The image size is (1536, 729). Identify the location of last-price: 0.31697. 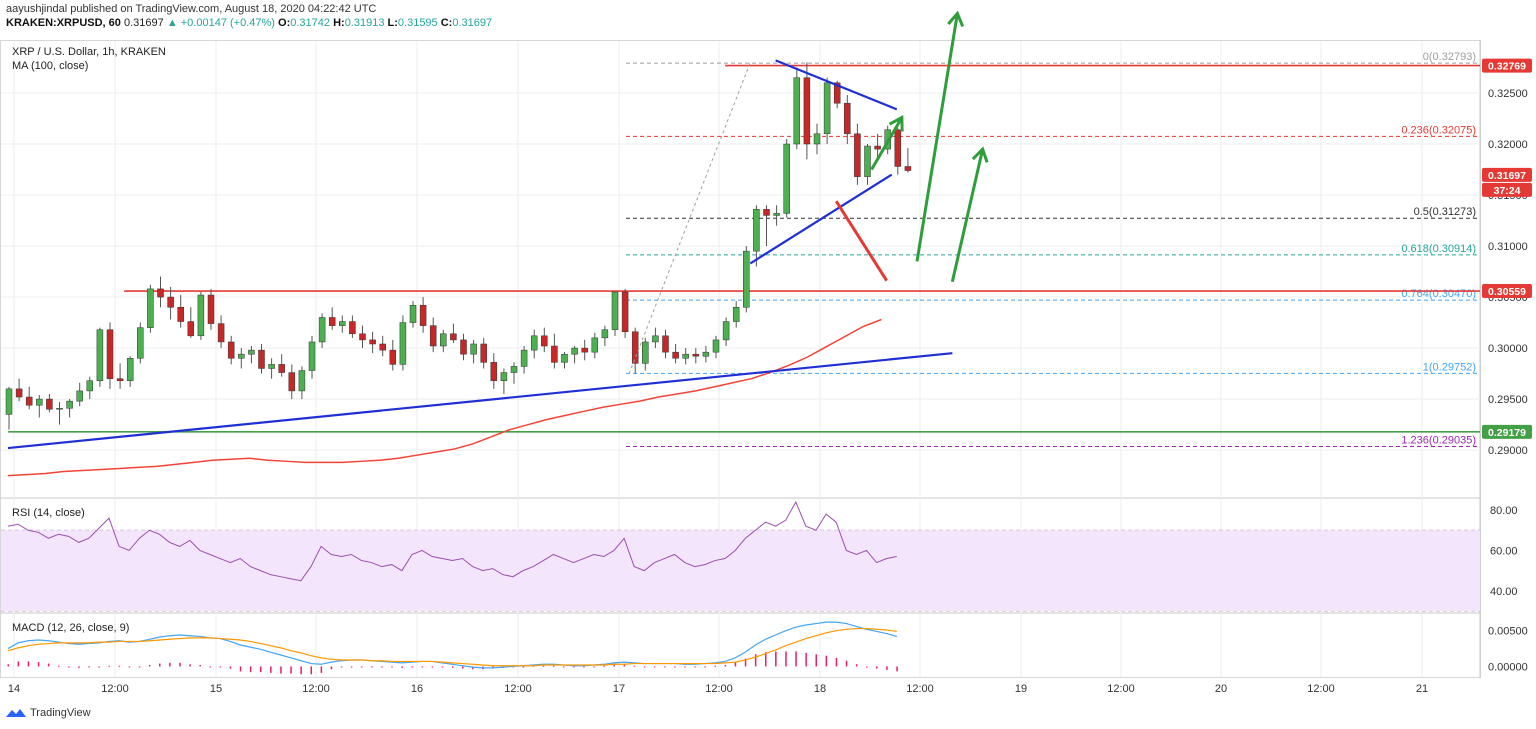
(143, 23).